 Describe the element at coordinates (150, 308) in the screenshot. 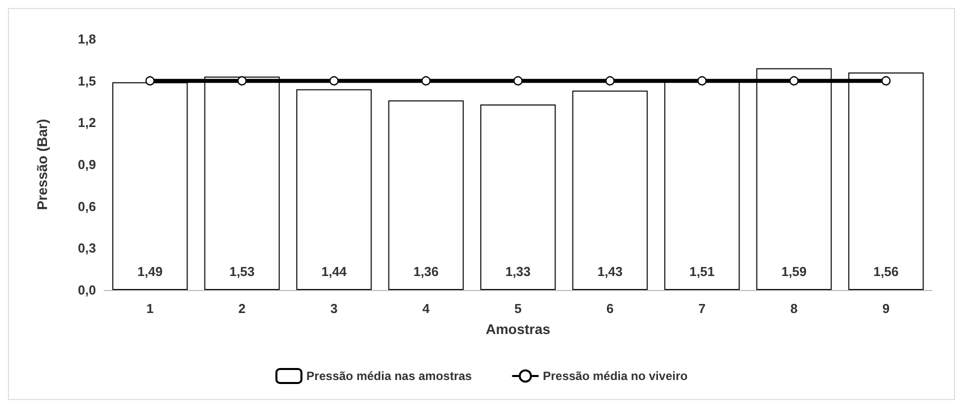

I see `x-tick-label: 1` at that location.